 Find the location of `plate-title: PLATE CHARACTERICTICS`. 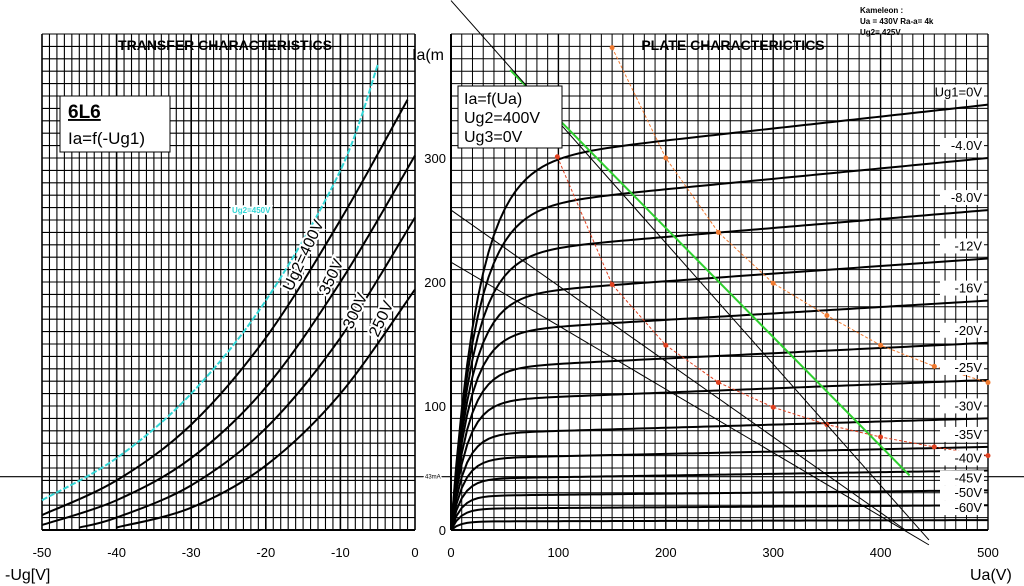

plate-title: PLATE CHARACTERICTICS is located at coordinates (732, 45).